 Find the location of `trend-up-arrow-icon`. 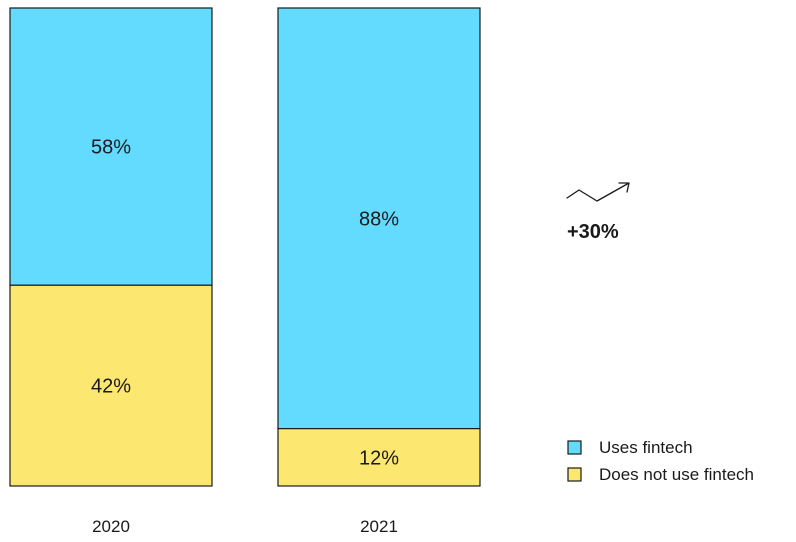

trend-up-arrow-icon is located at coordinates (598, 192).